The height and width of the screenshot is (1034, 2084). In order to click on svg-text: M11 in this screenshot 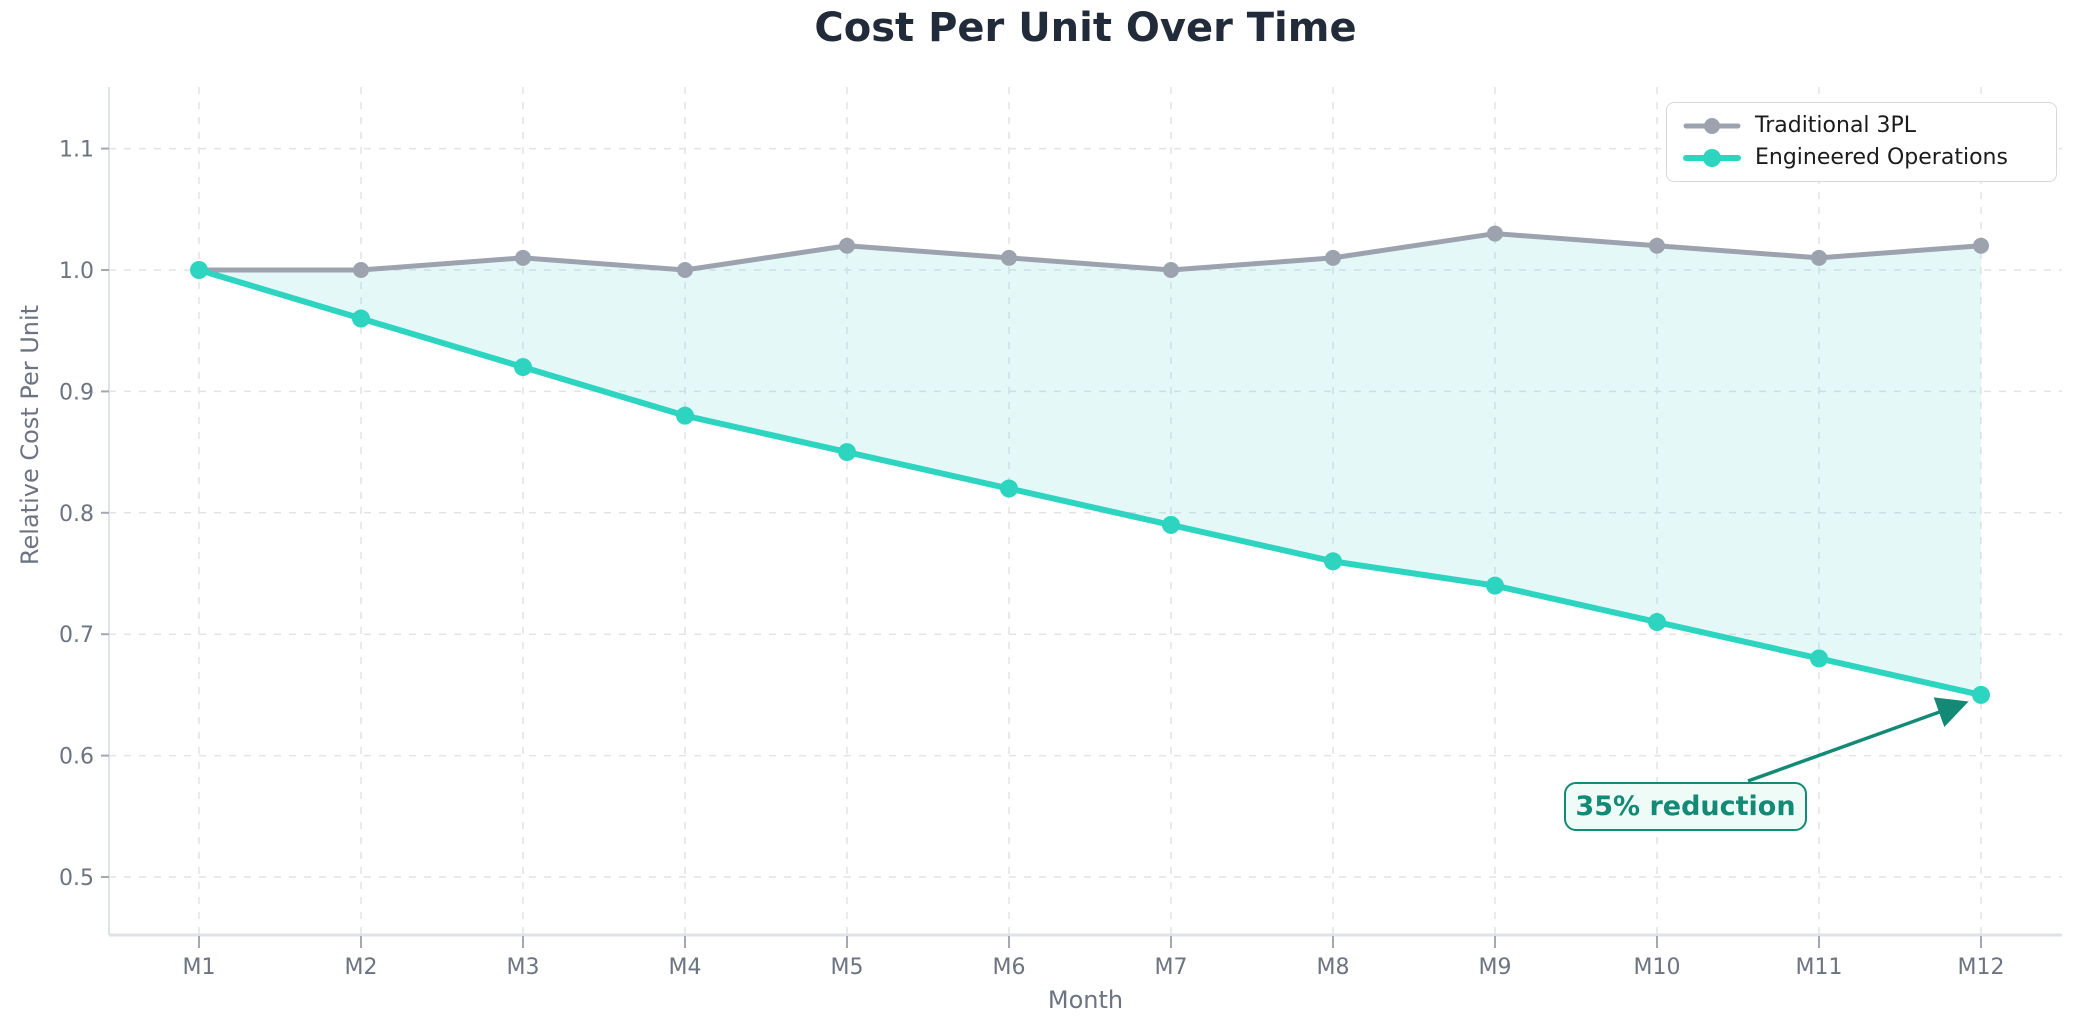, I will do `click(1819, 967)`.